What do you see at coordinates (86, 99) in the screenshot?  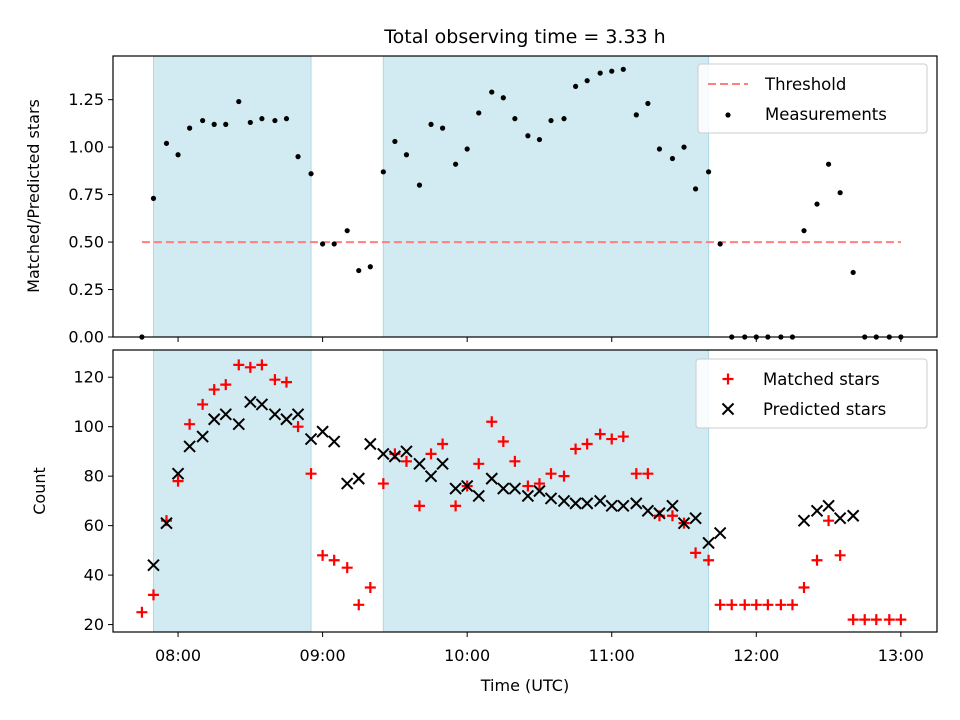 I see `y-tick-label: 1.25` at bounding box center [86, 99].